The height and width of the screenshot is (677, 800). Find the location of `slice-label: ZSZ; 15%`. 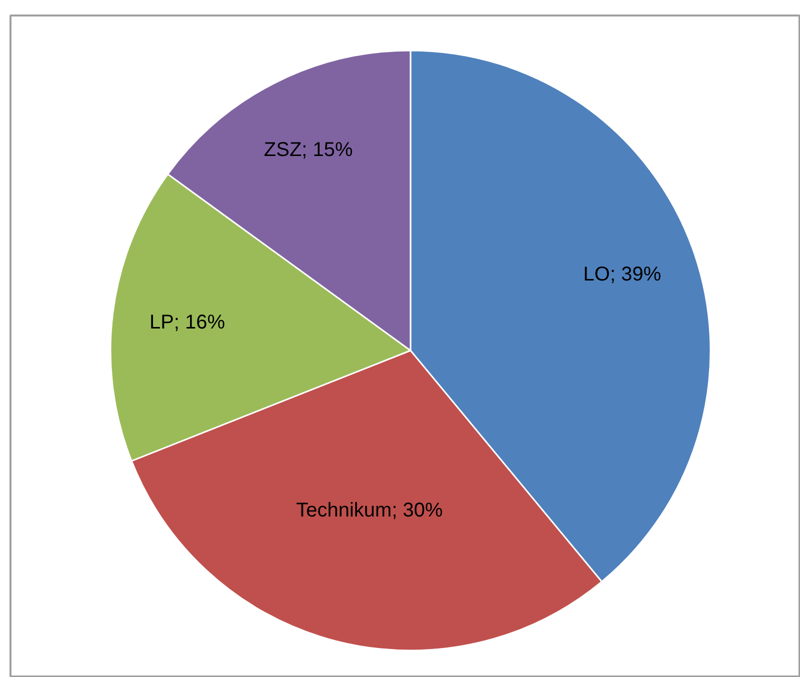

slice-label: ZSZ; 15% is located at coordinates (309, 150).